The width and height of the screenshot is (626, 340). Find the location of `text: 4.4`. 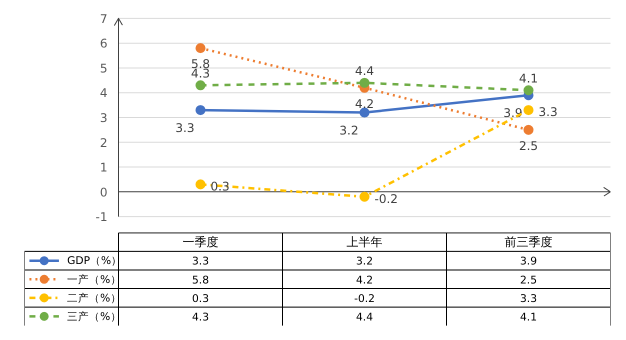

text: 4.4 is located at coordinates (364, 71).